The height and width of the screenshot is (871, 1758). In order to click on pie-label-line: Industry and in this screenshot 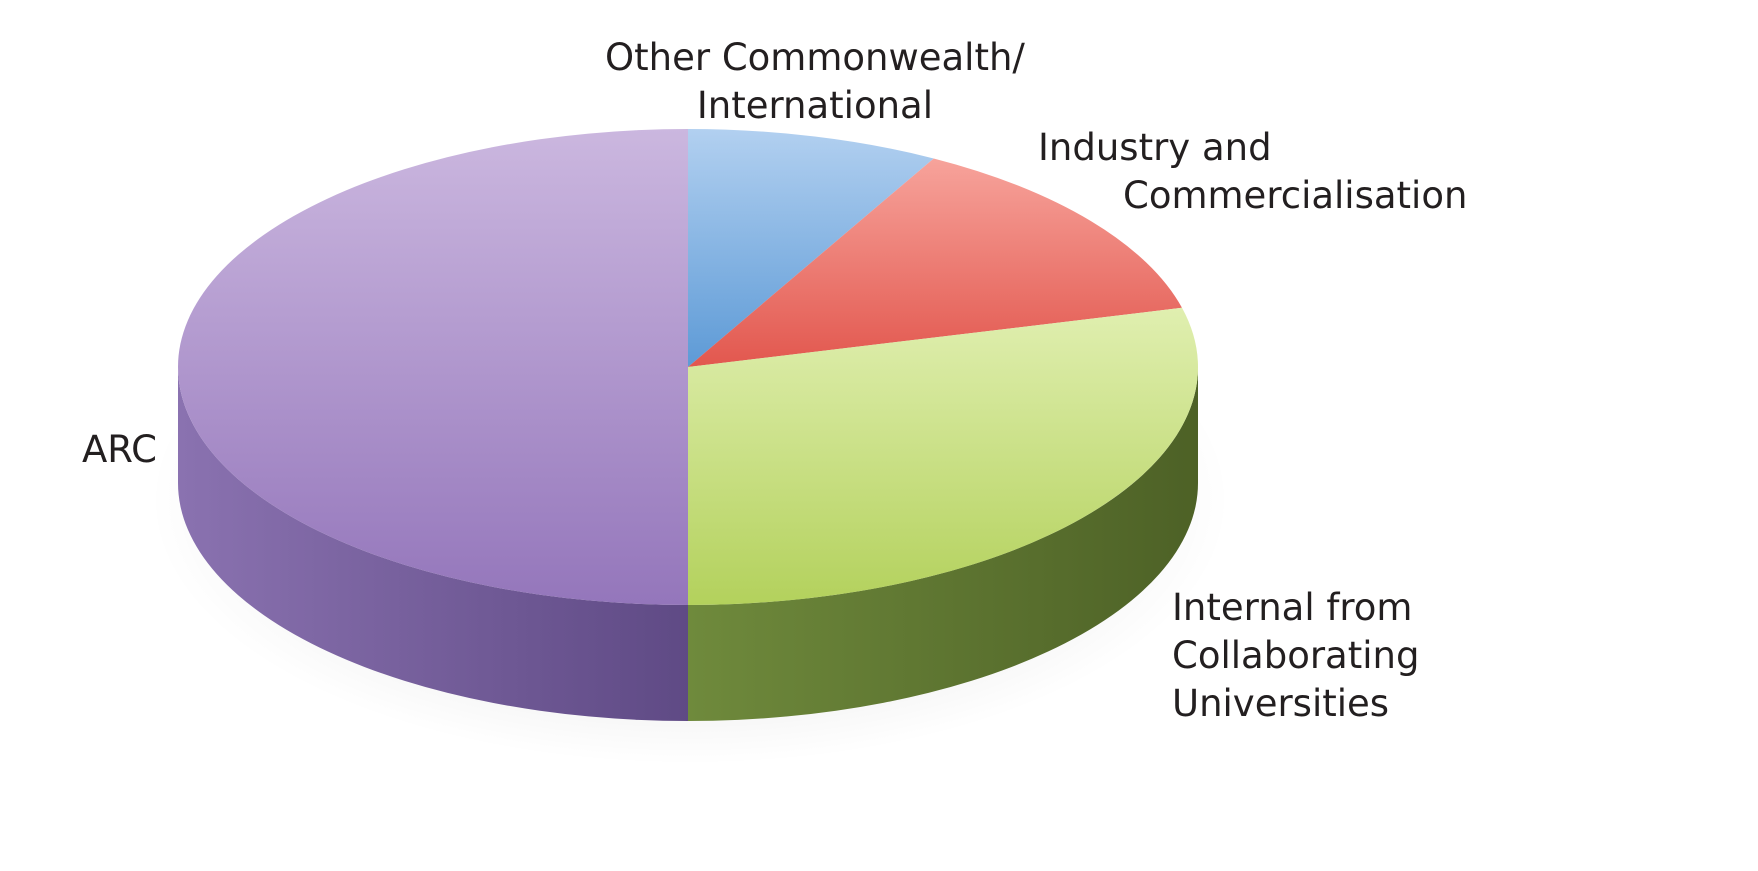, I will do `click(1155, 147)`.